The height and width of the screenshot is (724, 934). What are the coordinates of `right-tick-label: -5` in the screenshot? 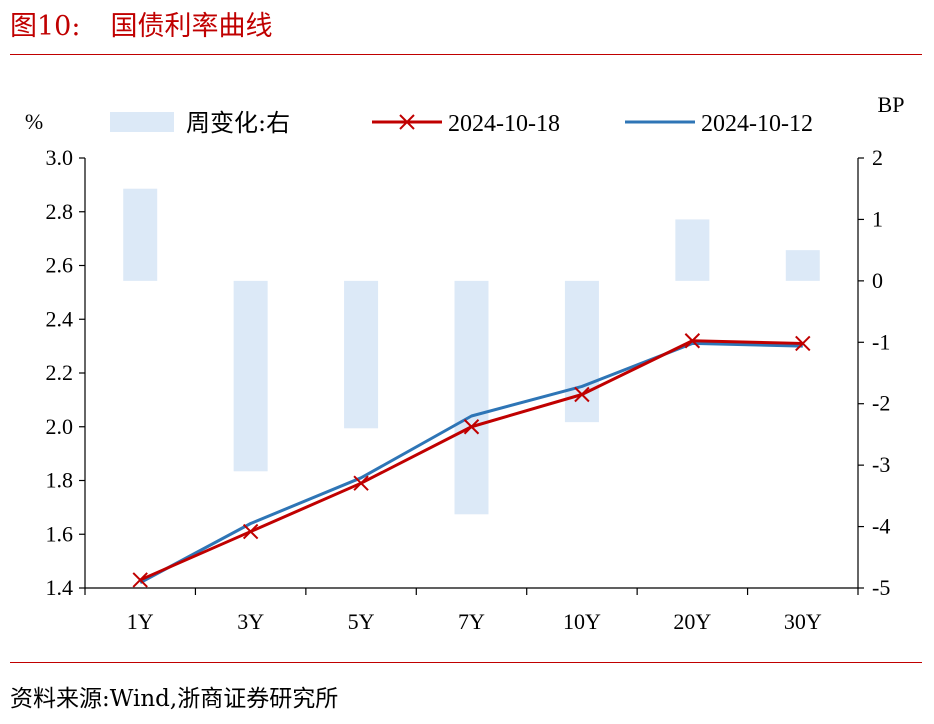 It's located at (881, 587).